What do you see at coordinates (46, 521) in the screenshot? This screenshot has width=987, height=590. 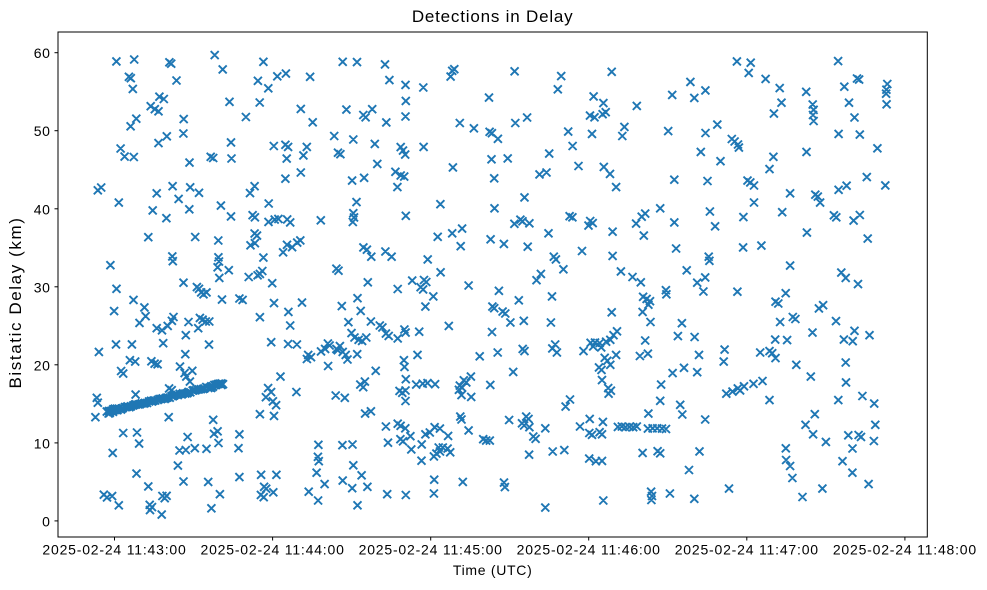 I see `svg-text: 0` at bounding box center [46, 521].